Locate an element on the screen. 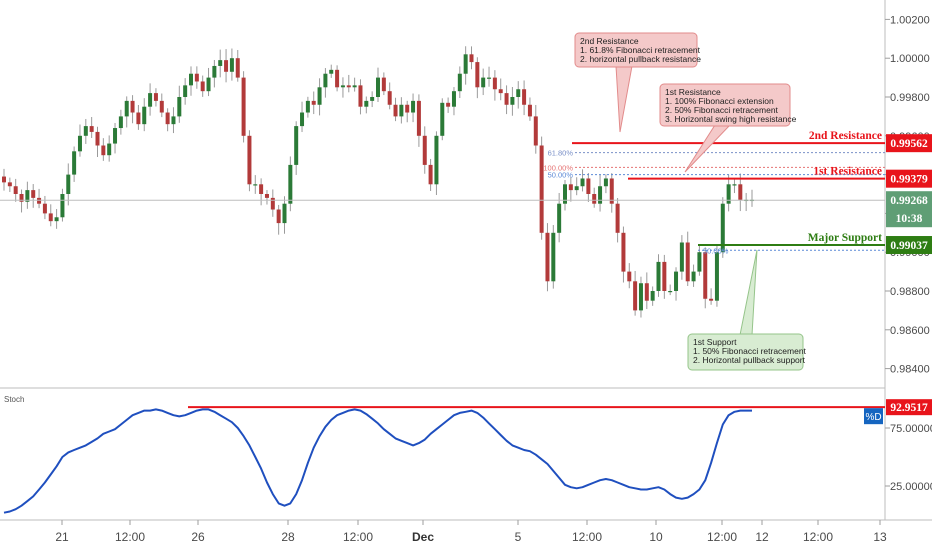  stoch-value-label: 92.9517 is located at coordinates (909, 408).